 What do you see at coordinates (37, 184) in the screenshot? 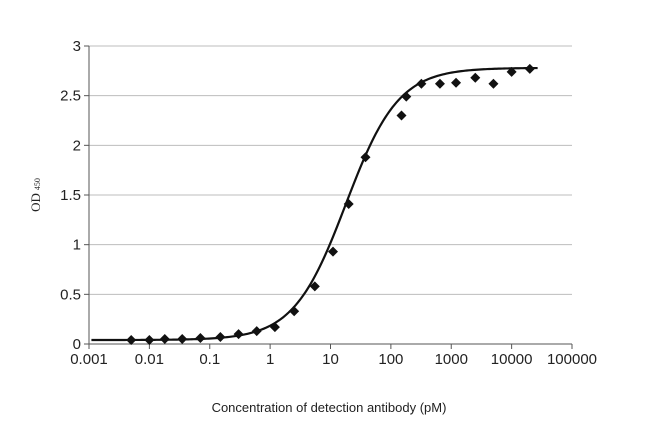
I see `y-axis-title-subscript: 450` at bounding box center [37, 184].